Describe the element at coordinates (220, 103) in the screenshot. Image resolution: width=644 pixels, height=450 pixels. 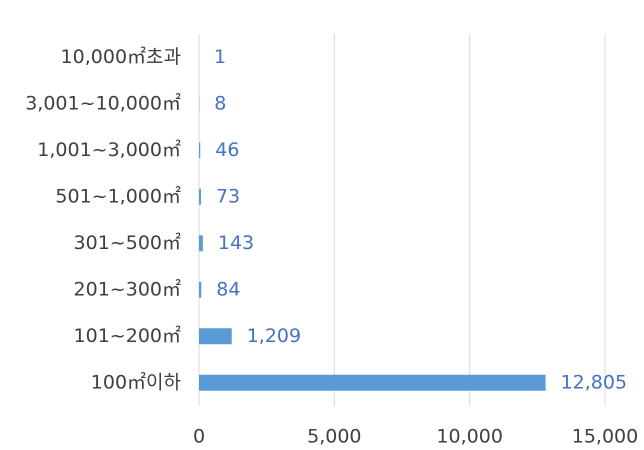
I see `value-label: 8` at that location.